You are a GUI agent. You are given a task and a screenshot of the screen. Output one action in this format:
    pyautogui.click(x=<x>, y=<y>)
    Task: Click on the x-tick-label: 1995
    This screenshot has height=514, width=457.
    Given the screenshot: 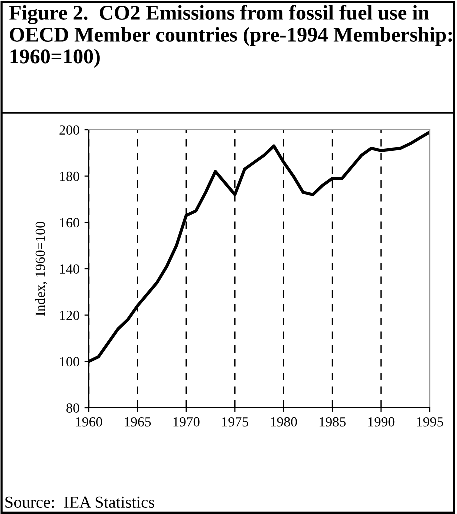 What is the action you would take?
    pyautogui.click(x=430, y=422)
    